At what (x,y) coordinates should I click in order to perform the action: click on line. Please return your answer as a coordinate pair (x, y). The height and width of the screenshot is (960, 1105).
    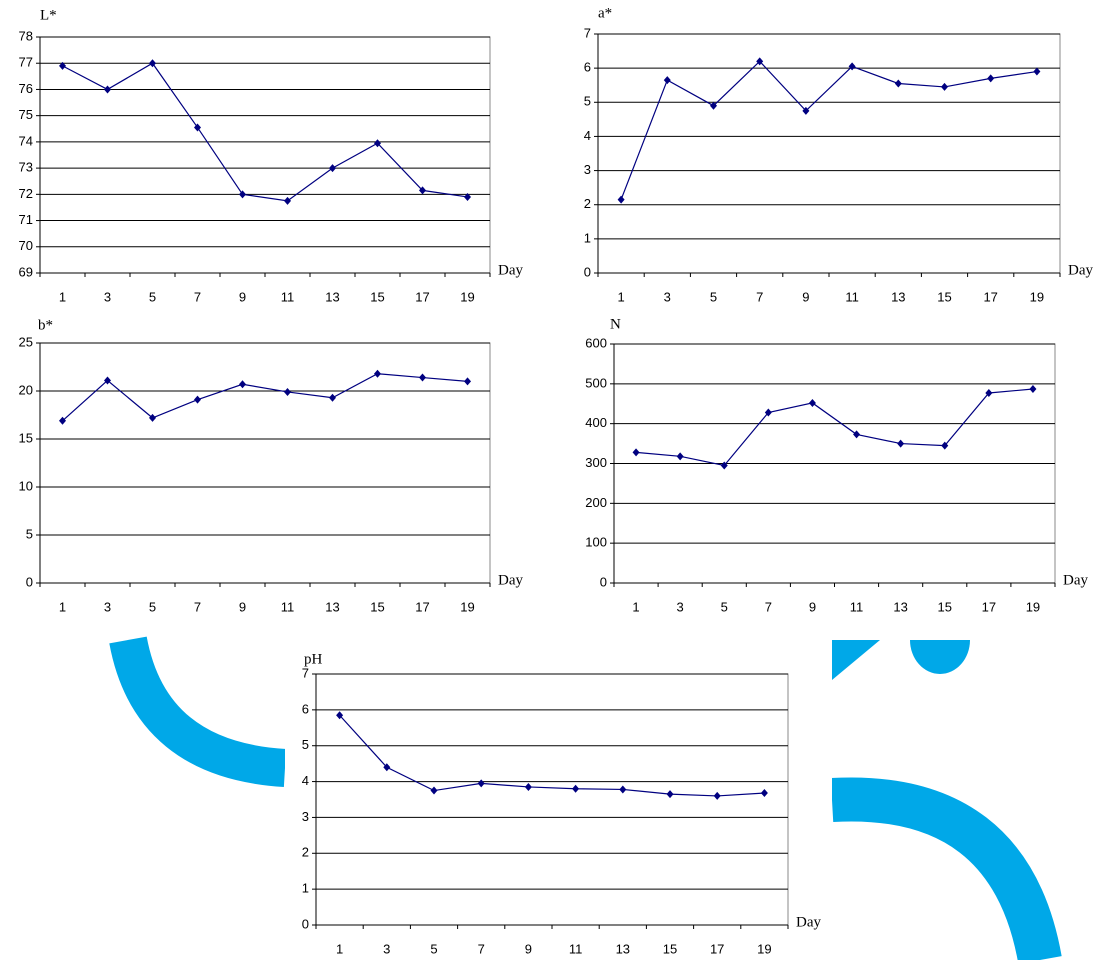
    Looking at the image, I should click on (552, 755).